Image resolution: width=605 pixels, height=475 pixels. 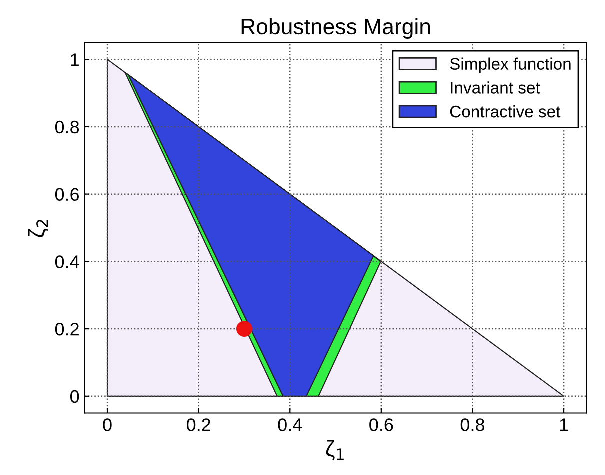 What do you see at coordinates (38, 229) in the screenshot?
I see `y-axis-title: ζ$_{2}$` at bounding box center [38, 229].